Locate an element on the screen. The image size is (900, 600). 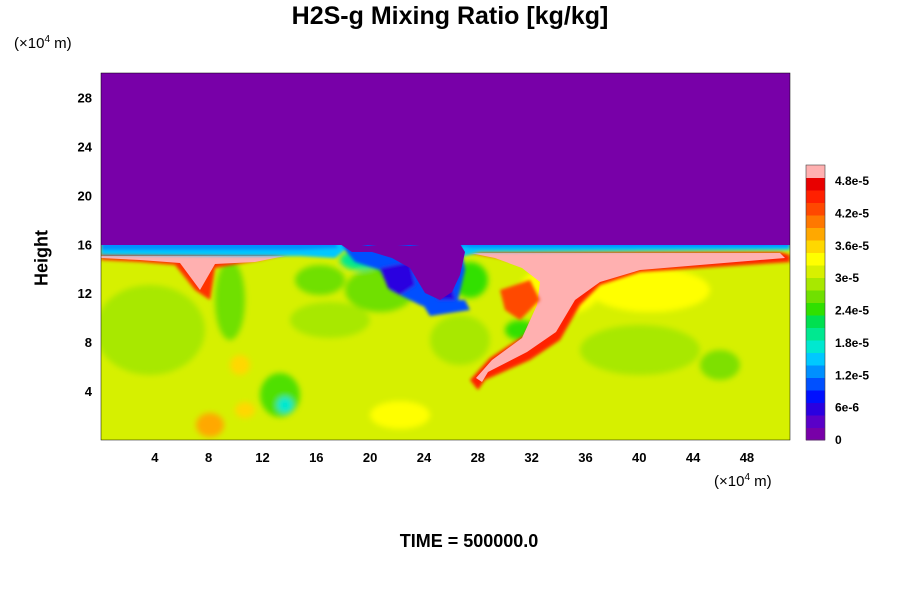
colorbar-tick-label: 2.4e-5 is located at coordinates (852, 311).